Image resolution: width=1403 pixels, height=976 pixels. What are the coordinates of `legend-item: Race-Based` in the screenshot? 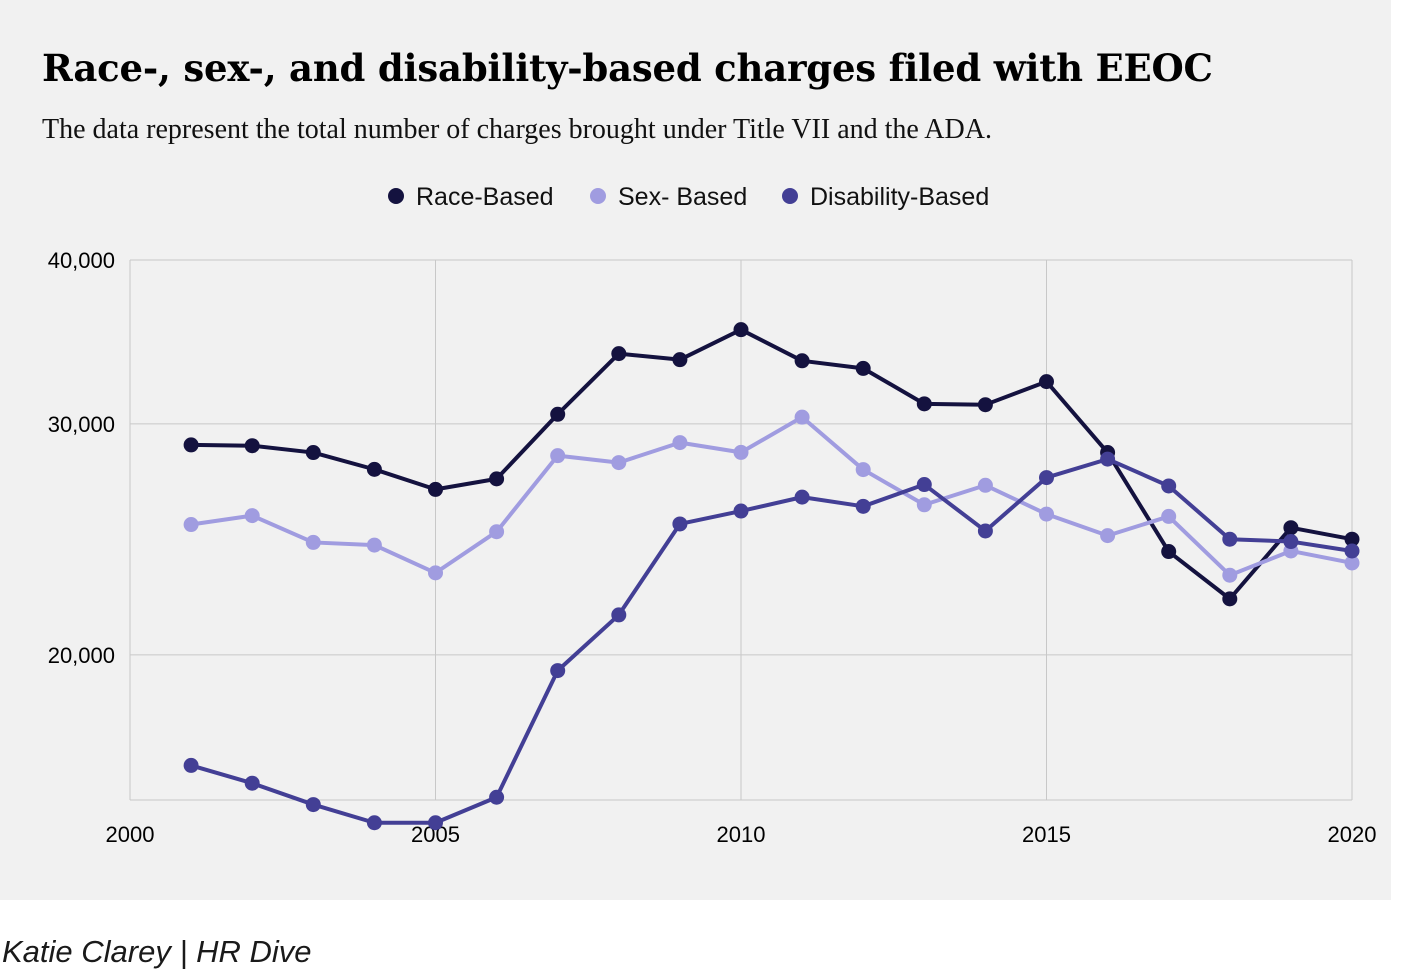 It's located at (471, 197).